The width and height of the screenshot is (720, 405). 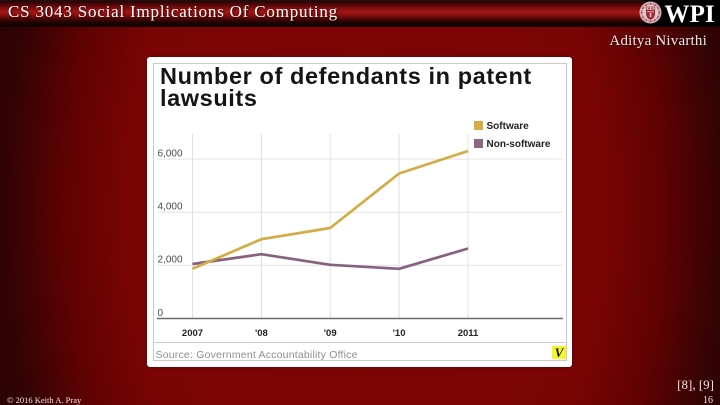 I want to click on svg-text: 6,000, so click(x=170, y=154).